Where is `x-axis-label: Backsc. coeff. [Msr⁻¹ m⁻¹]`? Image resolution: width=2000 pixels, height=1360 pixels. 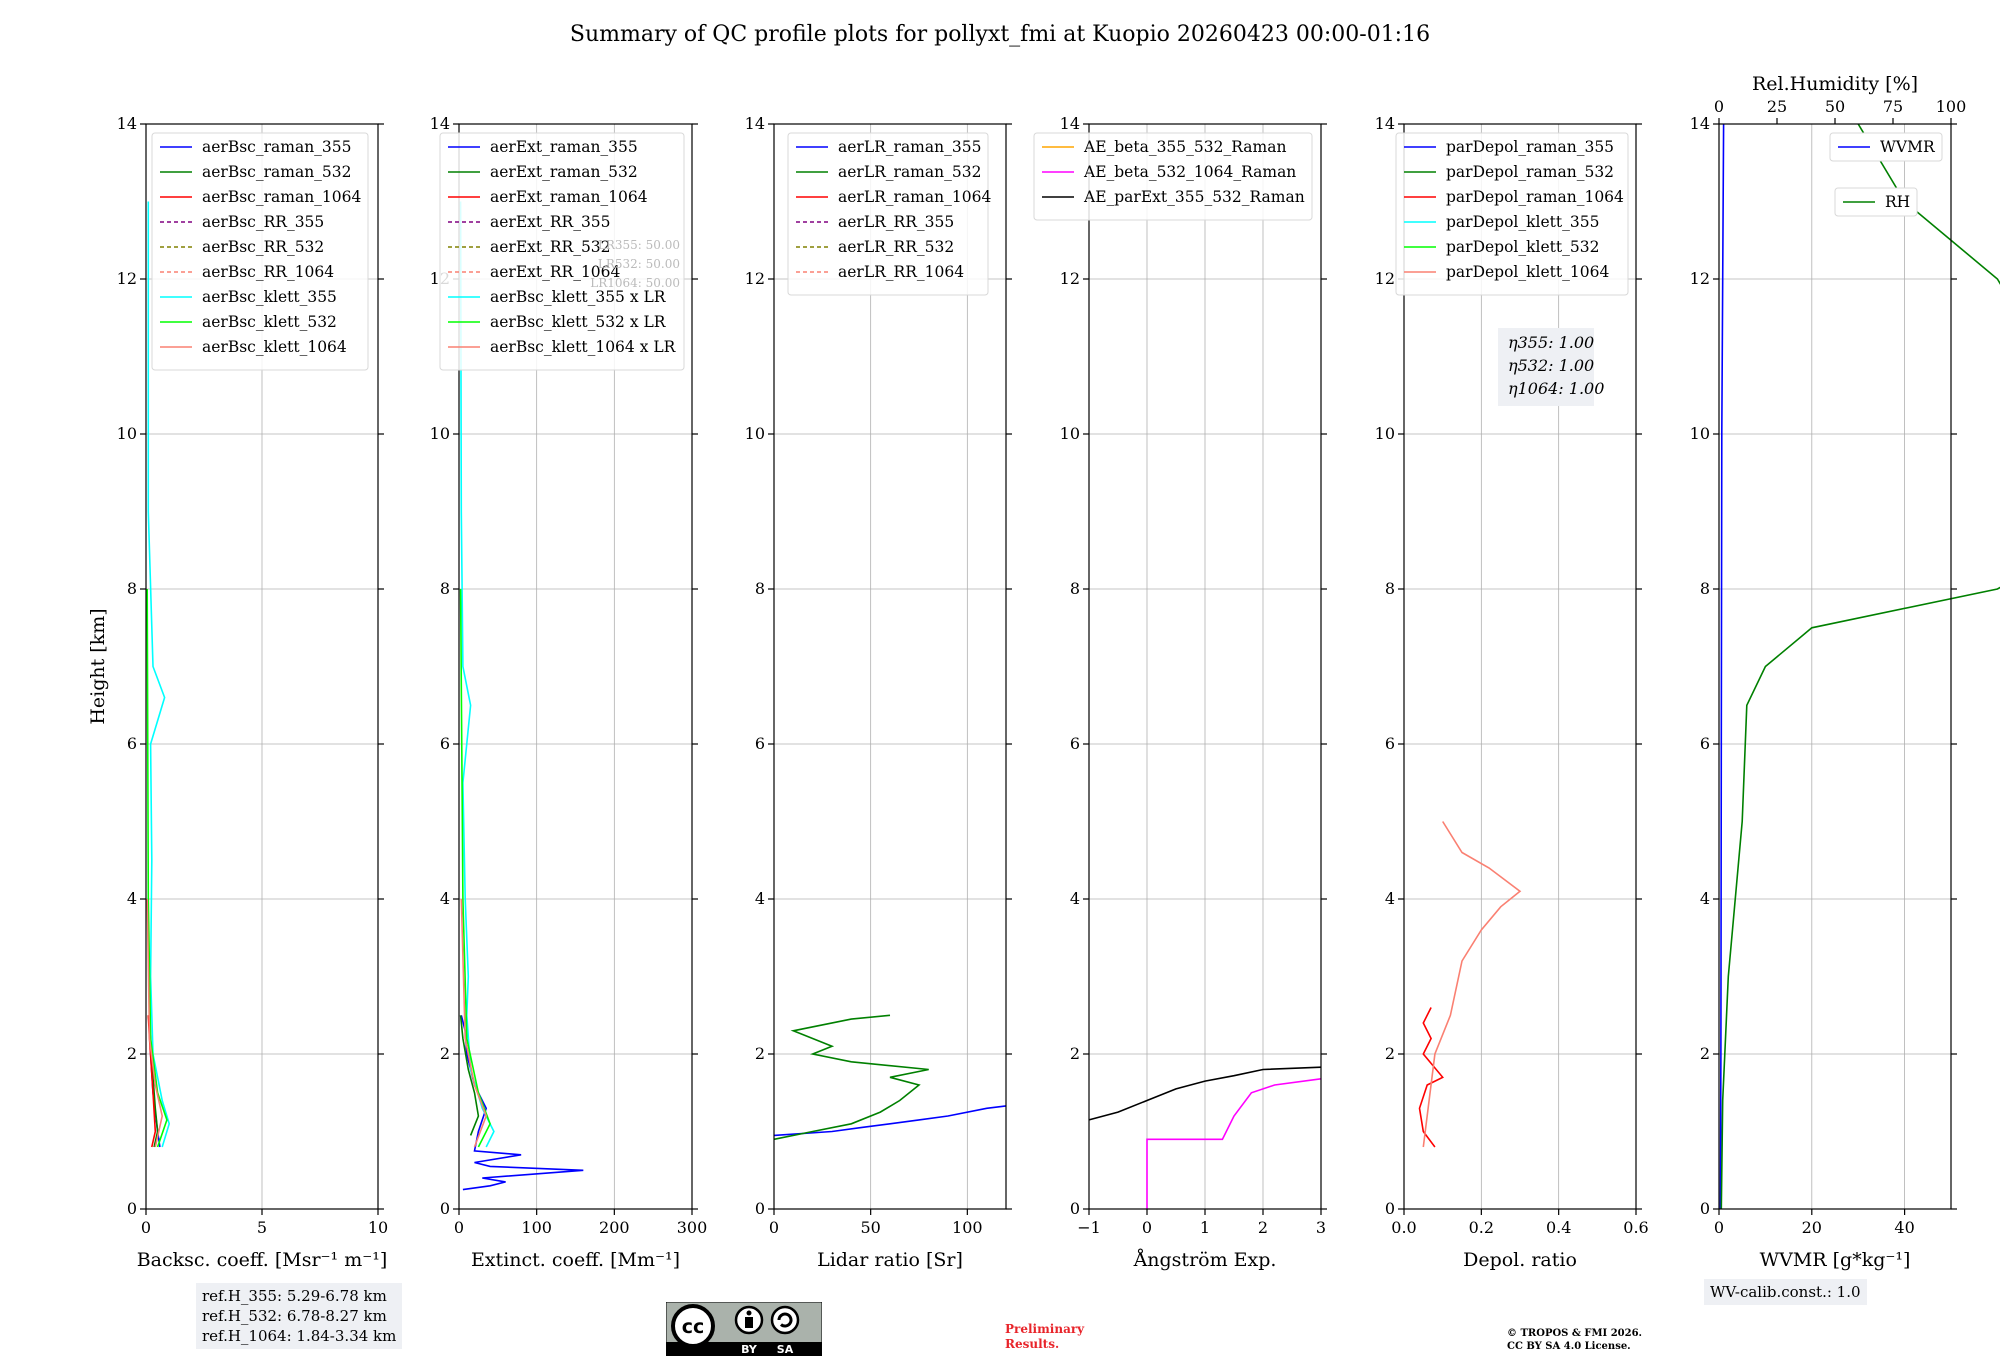 x-axis-label: Backsc. coeff. [Msr⁻¹ m⁻¹] is located at coordinates (262, 1260).